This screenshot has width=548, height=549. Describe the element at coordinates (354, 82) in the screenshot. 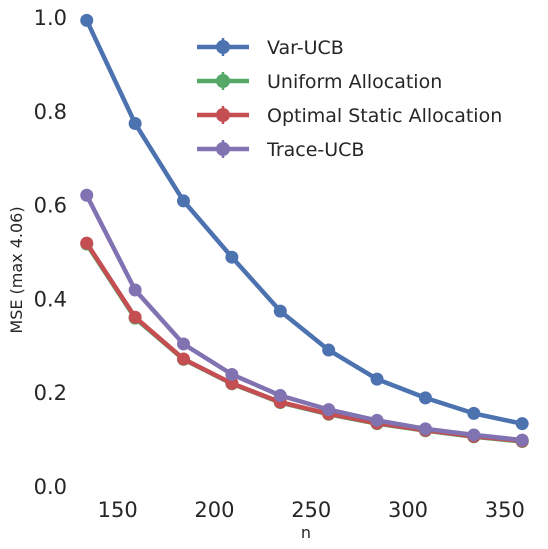

I see `legend-label: Uniform Allocation` at that location.